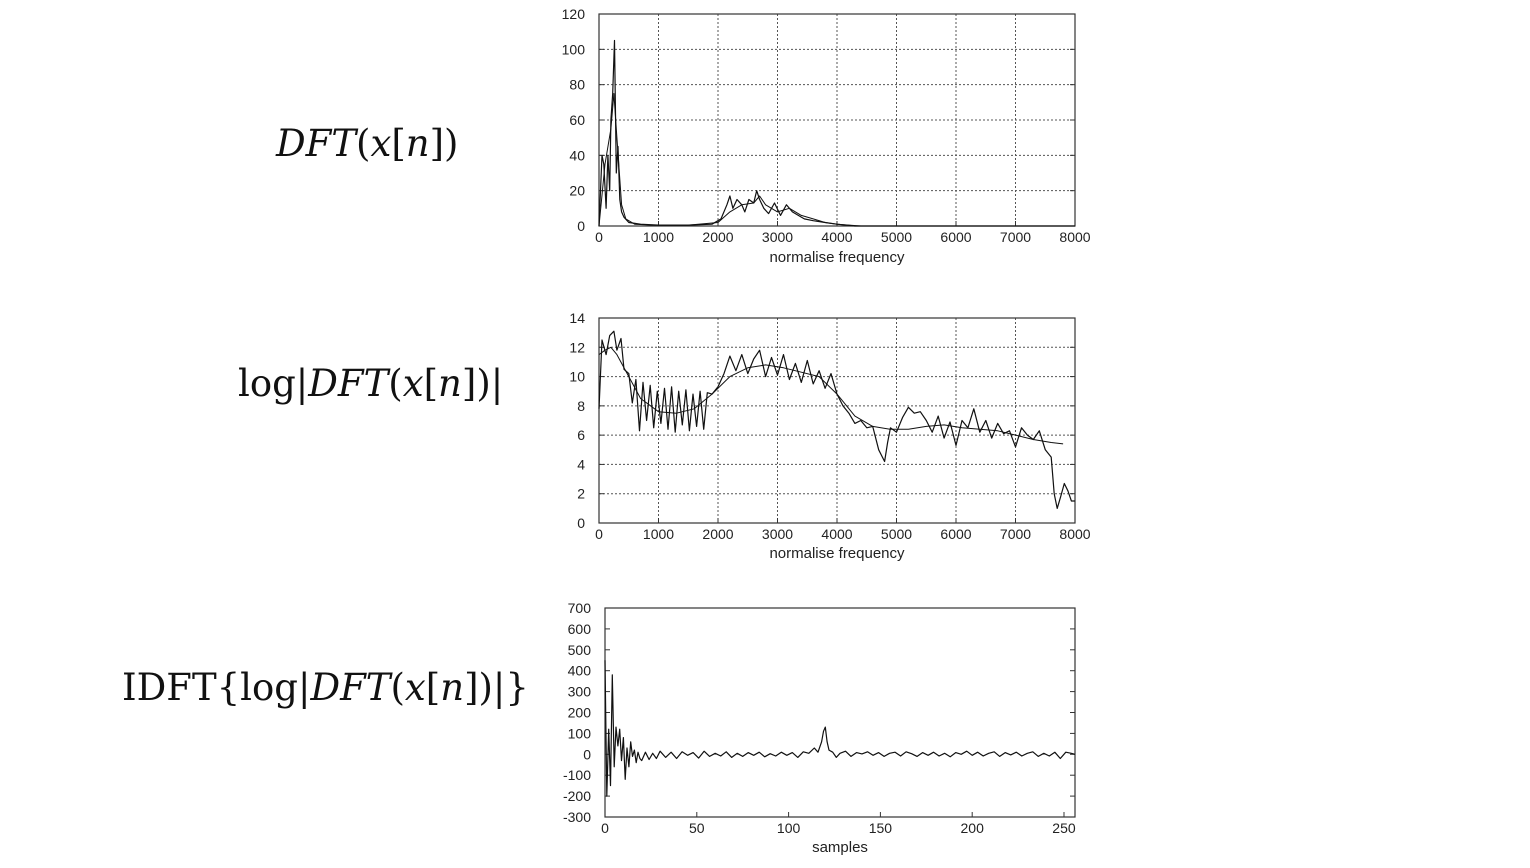 The width and height of the screenshot is (1530, 868). Describe the element at coordinates (580, 608) in the screenshot. I see `y-tick-label: 700` at that location.